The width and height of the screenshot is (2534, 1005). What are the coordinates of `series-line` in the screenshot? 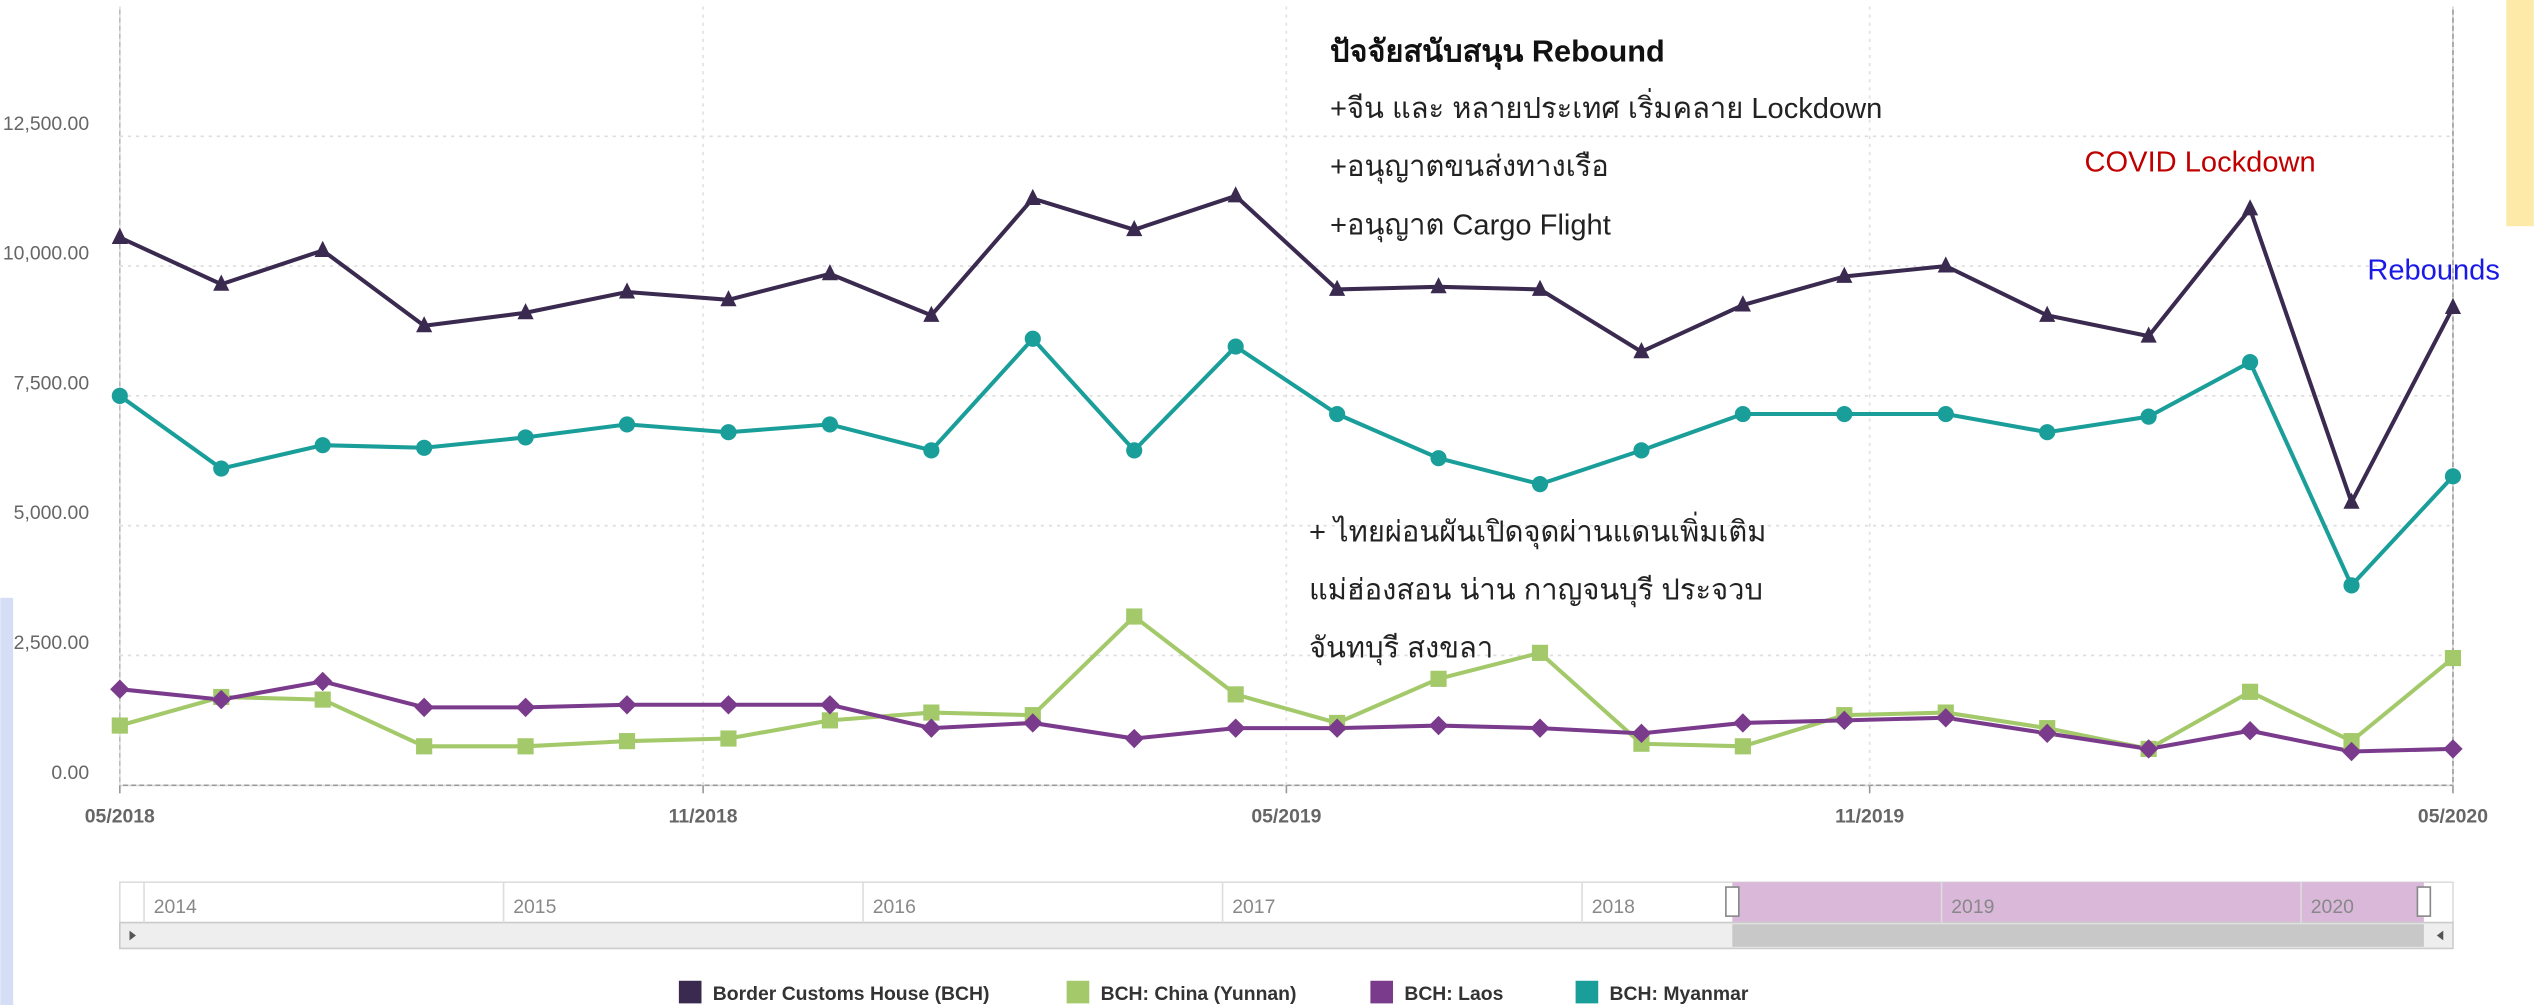 It's located at (1286, 716).